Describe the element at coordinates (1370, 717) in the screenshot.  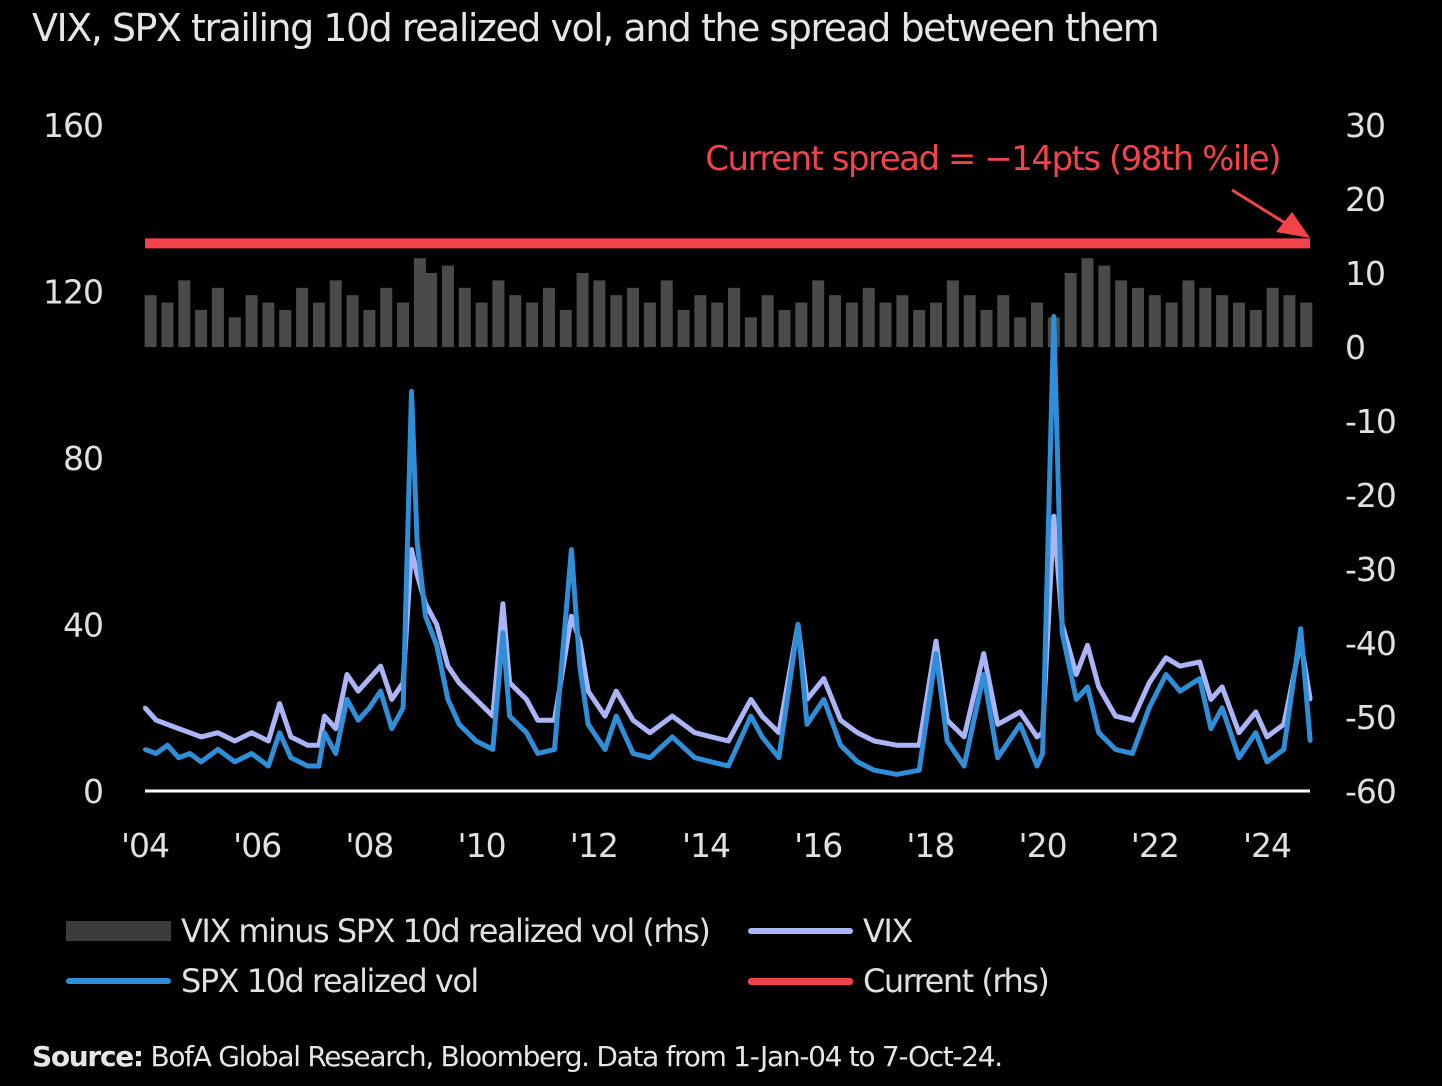
I see `y-tick-right: -50` at that location.